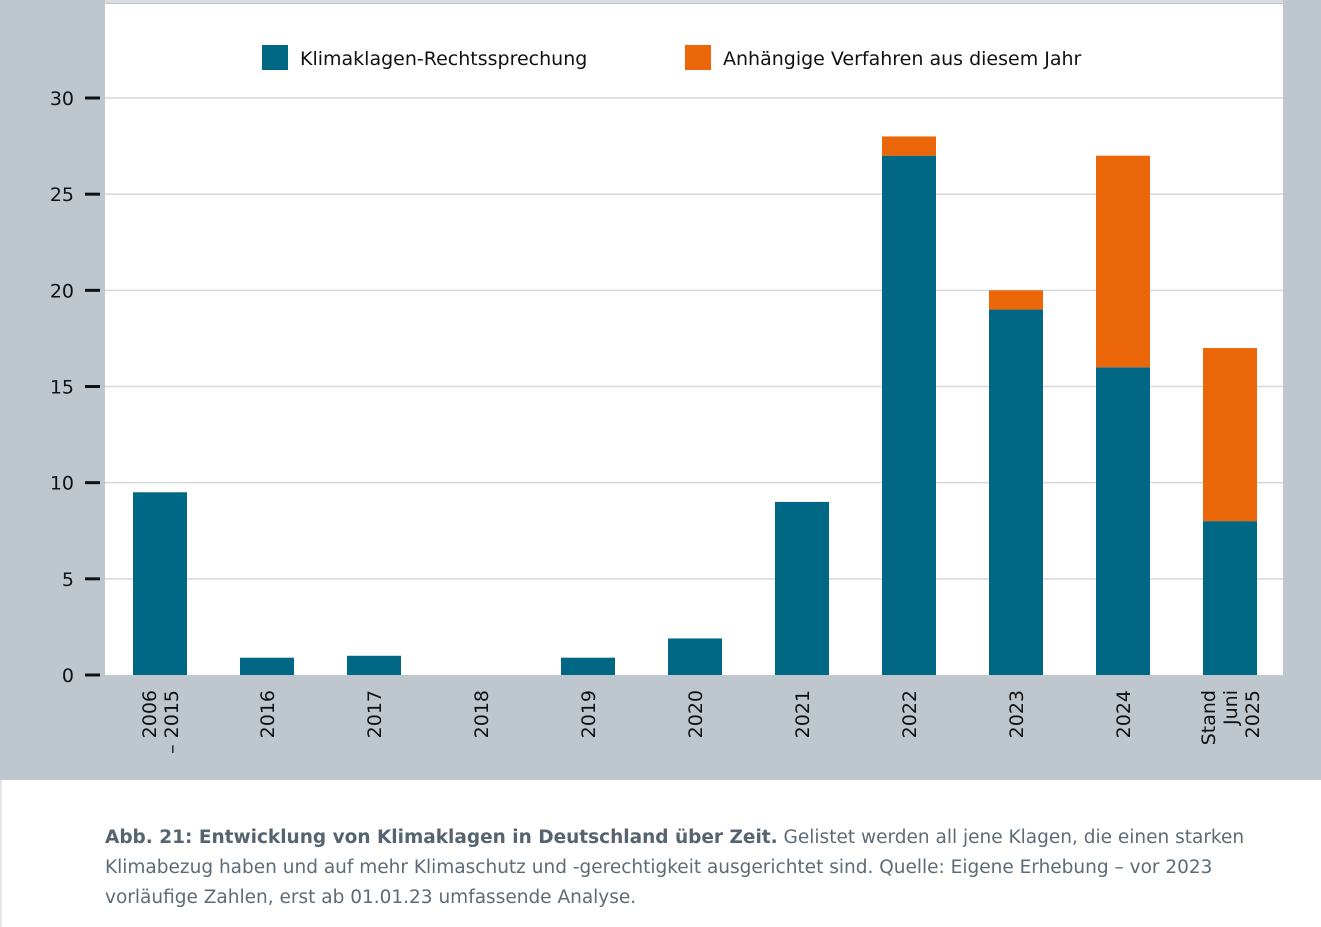  What do you see at coordinates (172, 722) in the screenshot?
I see `x-tick-label-line: – 2015` at bounding box center [172, 722].